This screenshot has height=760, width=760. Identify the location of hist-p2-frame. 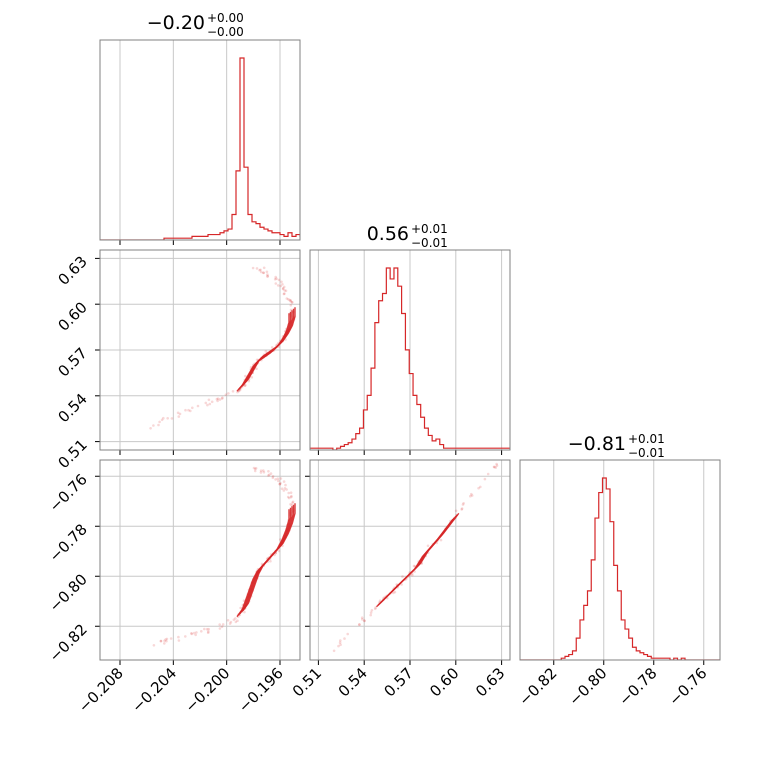
(410, 350).